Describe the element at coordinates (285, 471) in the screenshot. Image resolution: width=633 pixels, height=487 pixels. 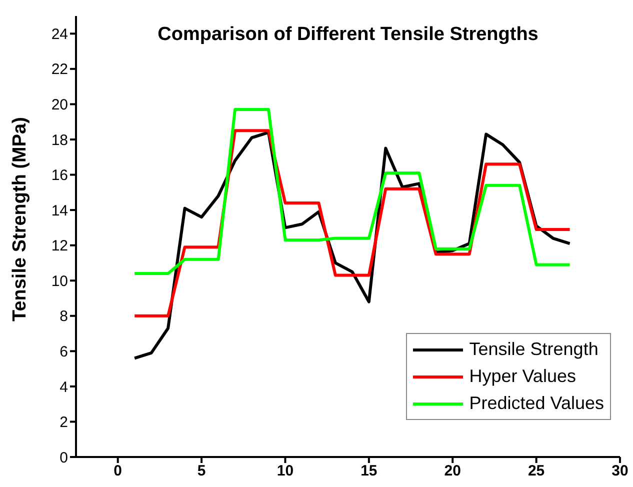
I see `x-tick-label: 10` at that location.